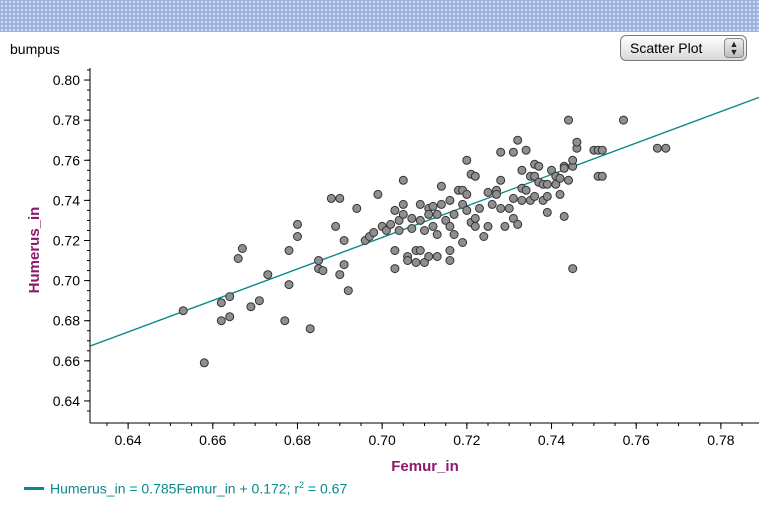  Describe the element at coordinates (66, 160) in the screenshot. I see `y-tick-label: 0.76` at that location.